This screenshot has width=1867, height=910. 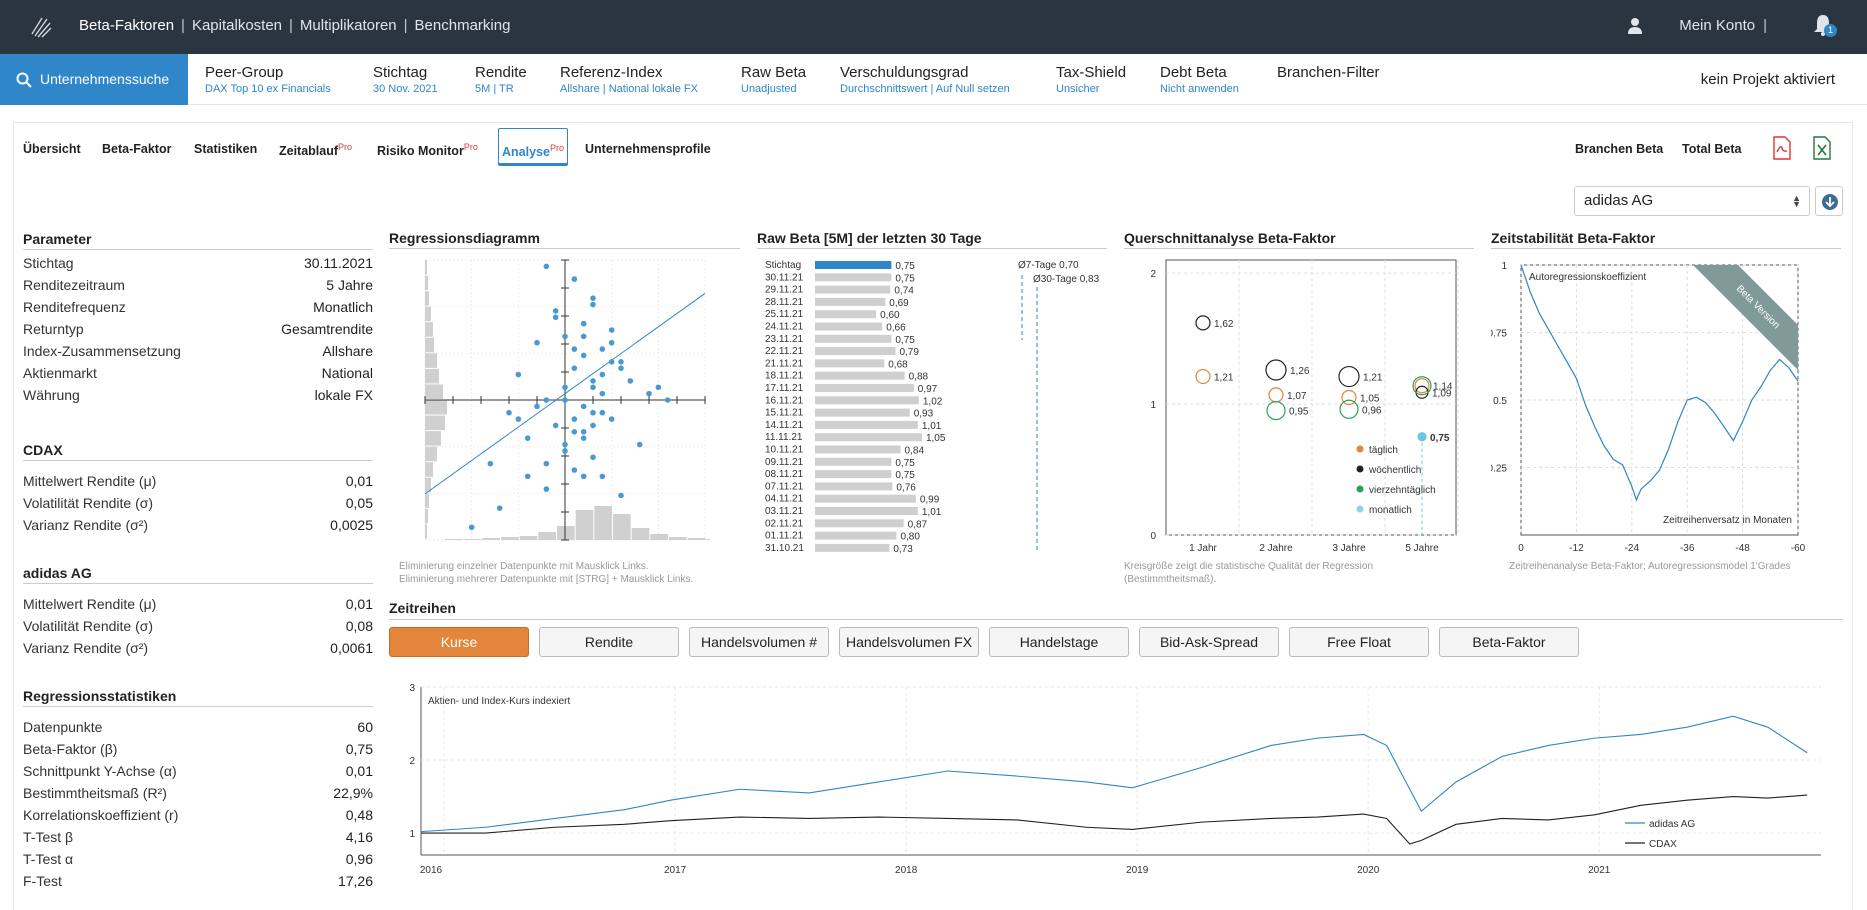 I want to click on param-stichtag: Stichtag 30 Nov. 2021, so click(x=405, y=79).